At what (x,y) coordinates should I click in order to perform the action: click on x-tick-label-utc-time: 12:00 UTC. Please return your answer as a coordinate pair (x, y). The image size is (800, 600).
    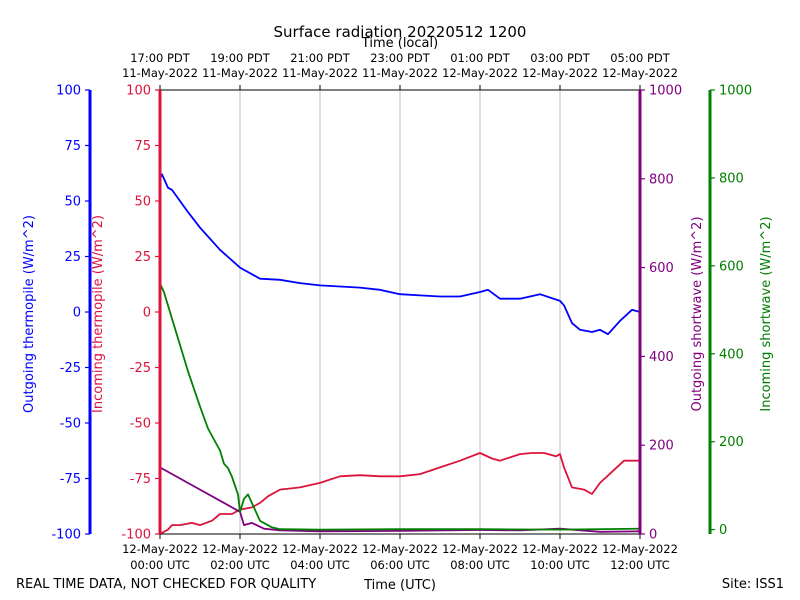
    Looking at the image, I should click on (640, 565).